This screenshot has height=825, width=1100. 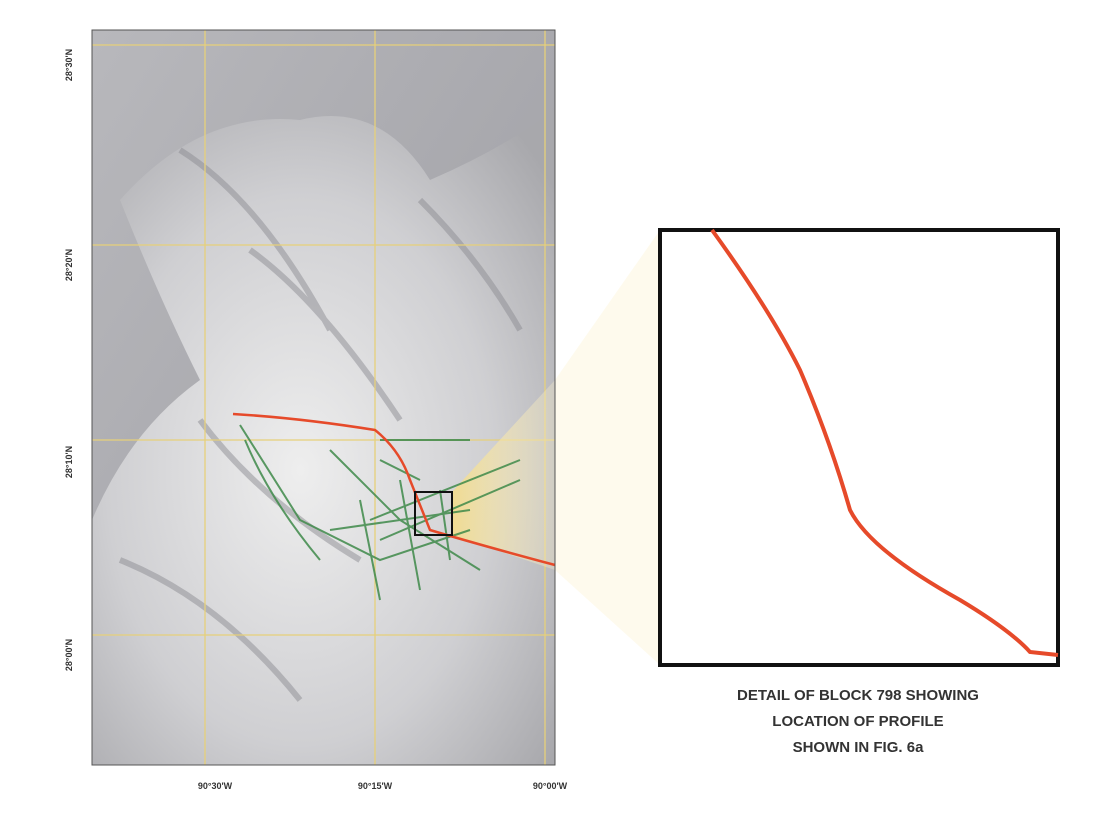 I want to click on lat-label: 28°00'N, so click(x=69, y=655).